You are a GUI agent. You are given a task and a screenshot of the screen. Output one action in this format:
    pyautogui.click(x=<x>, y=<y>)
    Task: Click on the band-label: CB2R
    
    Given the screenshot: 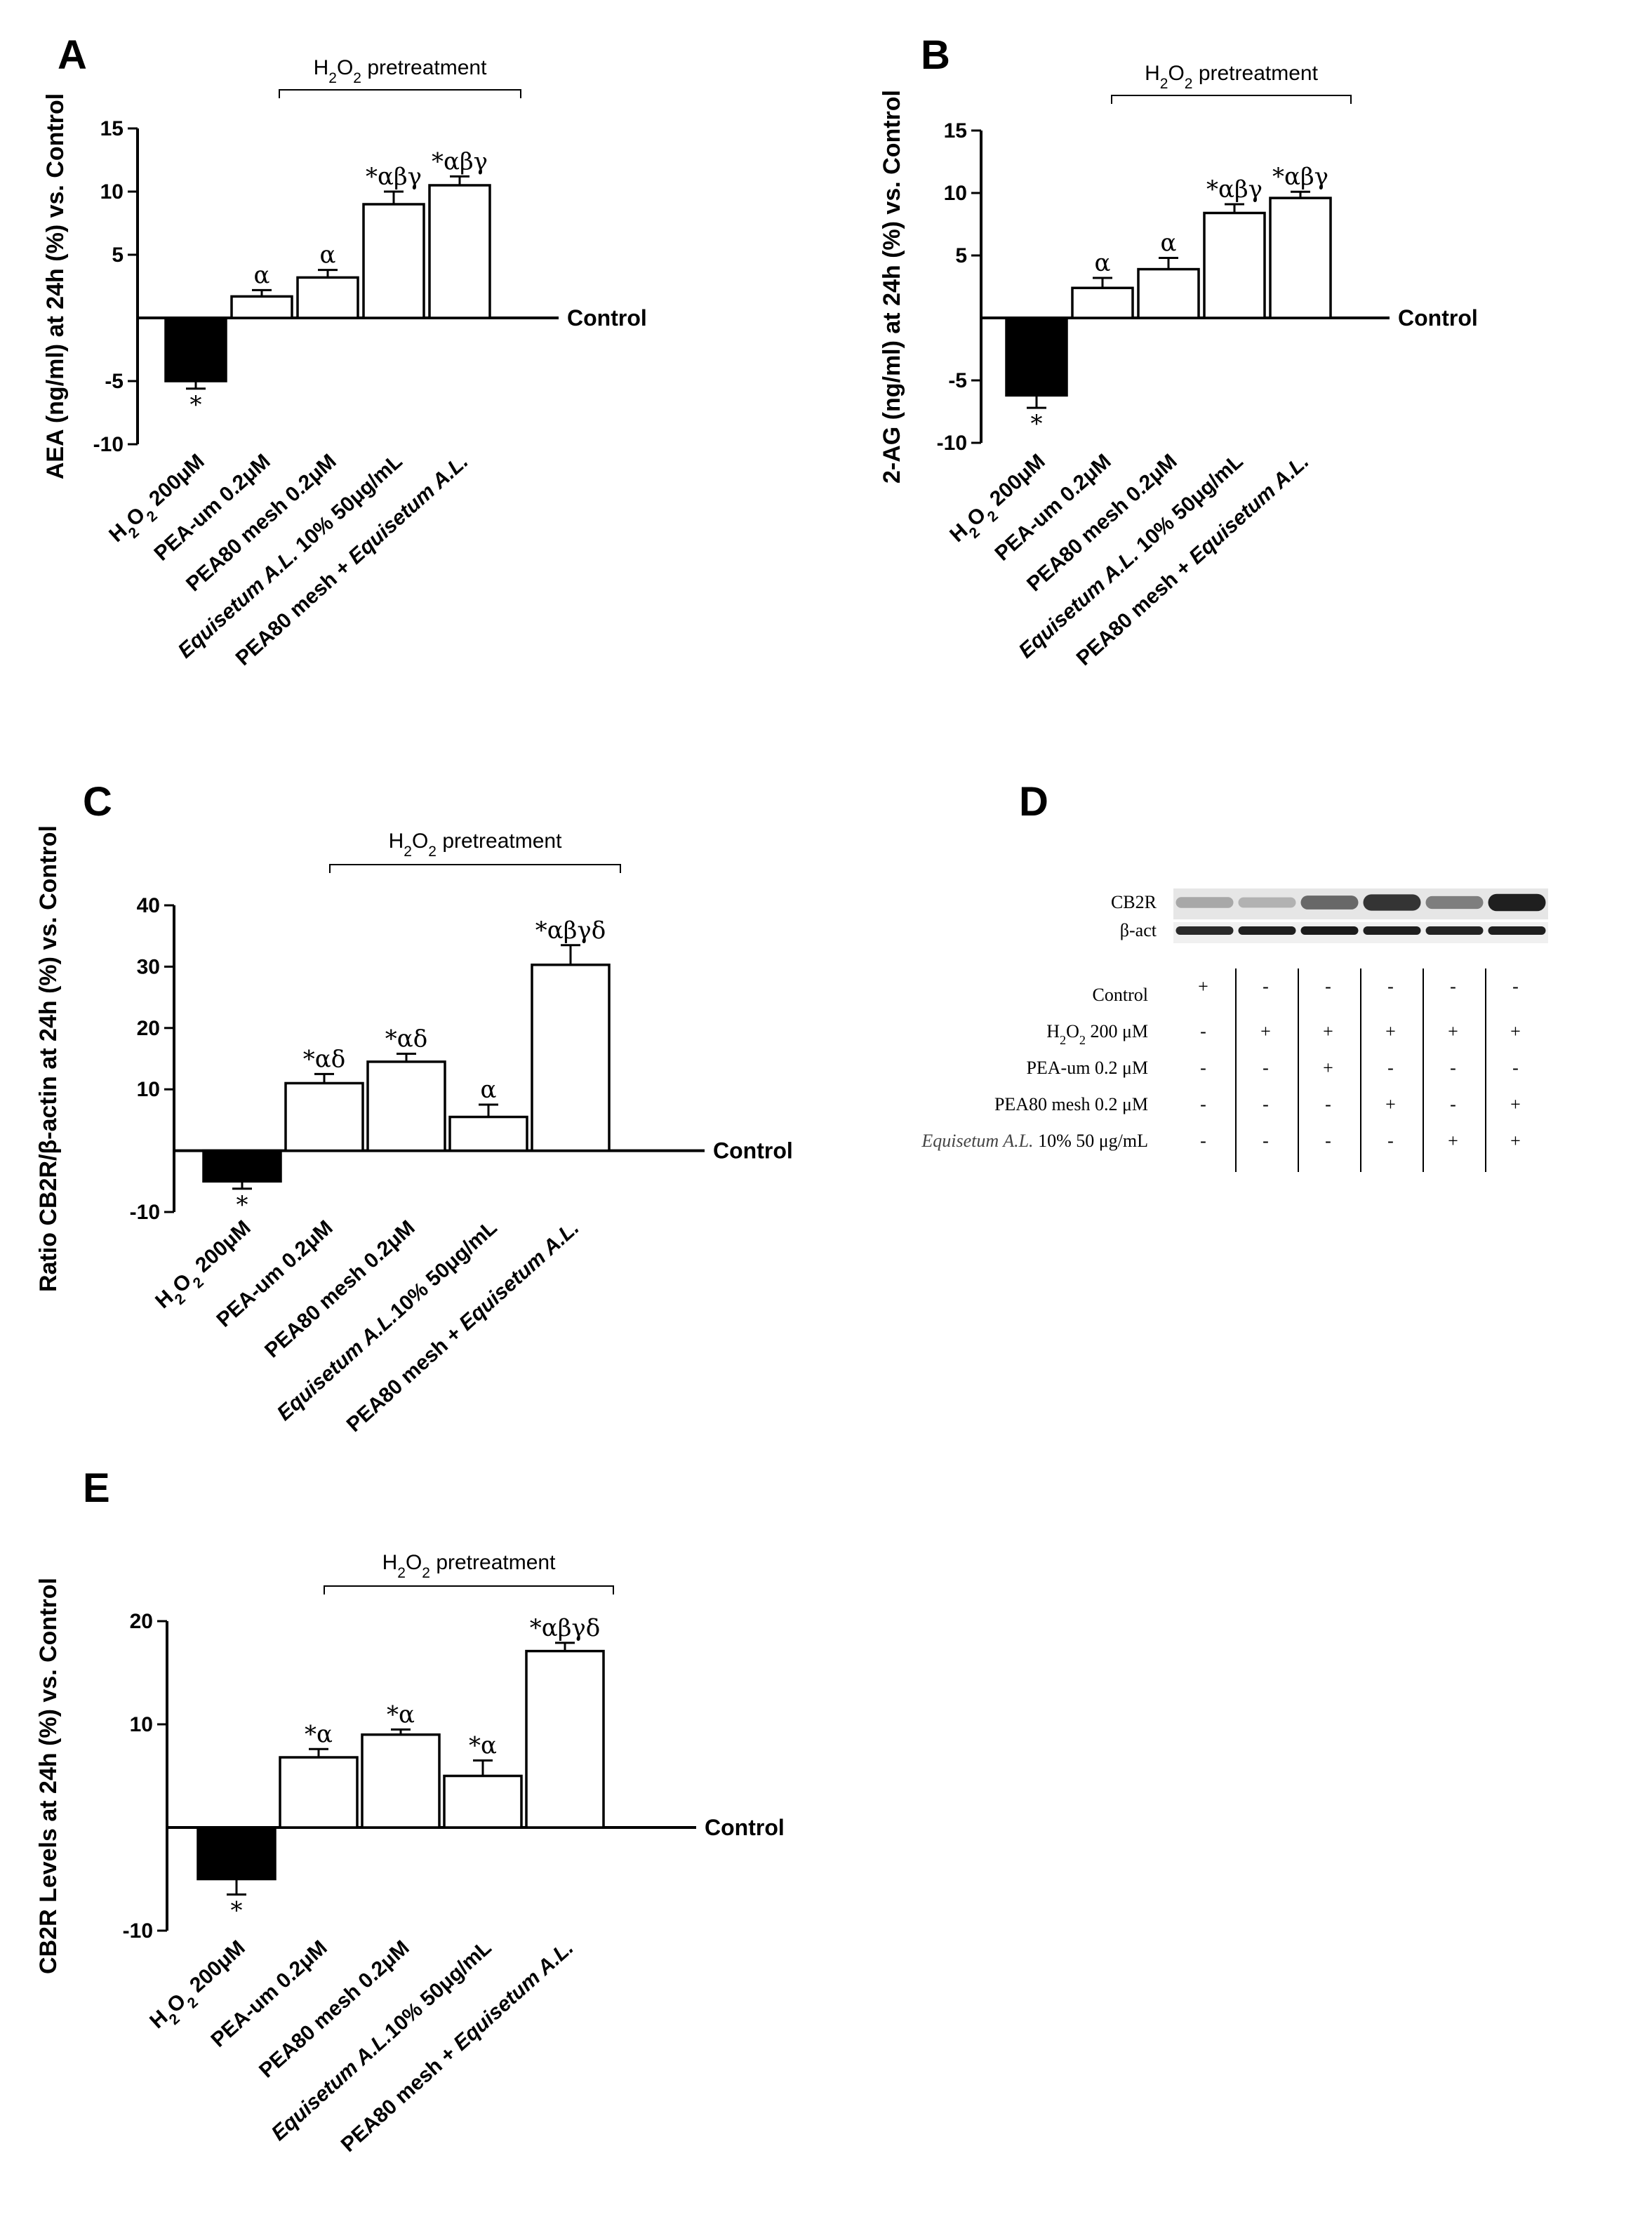 What is the action you would take?
    pyautogui.click(x=1134, y=902)
    